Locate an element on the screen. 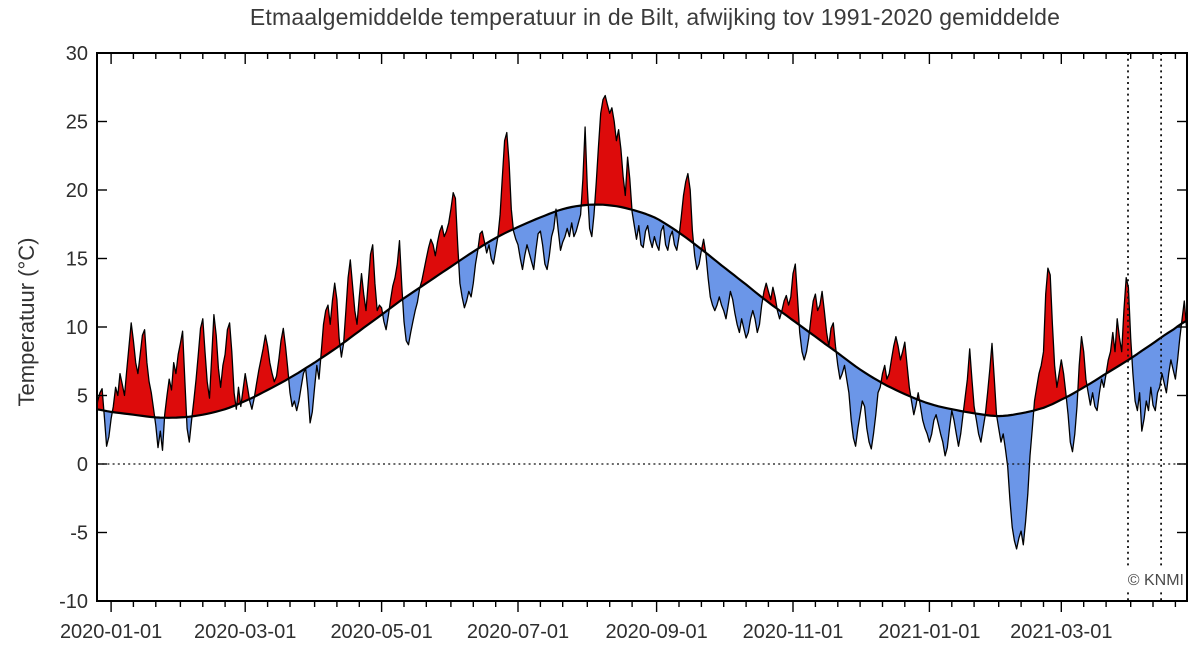 Image resolution: width=1200 pixels, height=646 pixels. x-tick-label: 2020-05-01 is located at coordinates (381, 632).